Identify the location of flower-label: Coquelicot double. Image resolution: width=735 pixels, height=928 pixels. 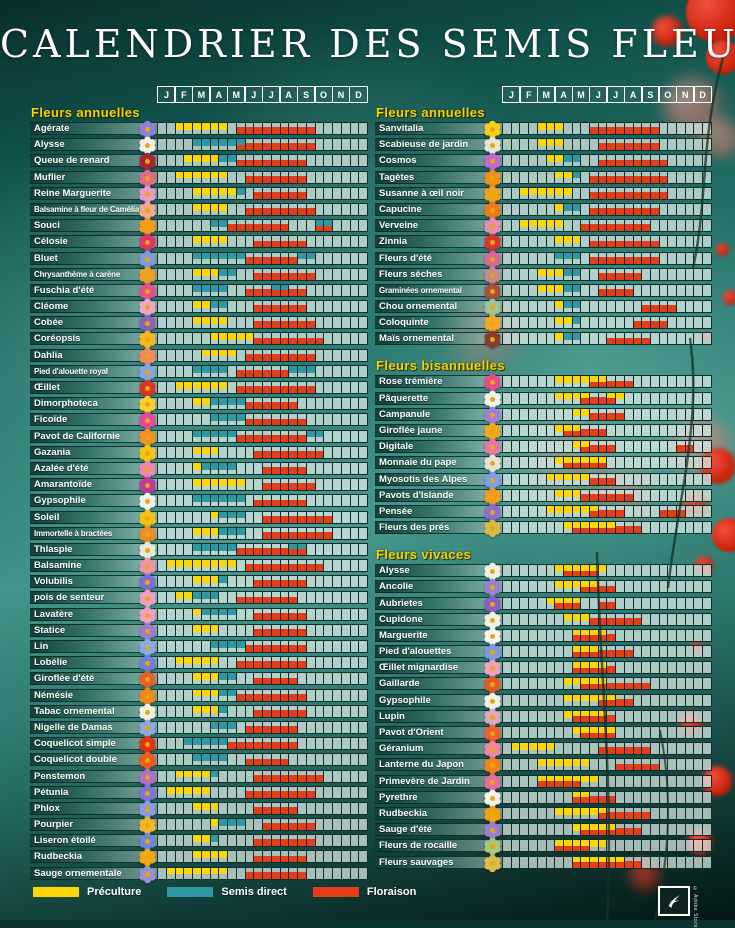
(93, 761).